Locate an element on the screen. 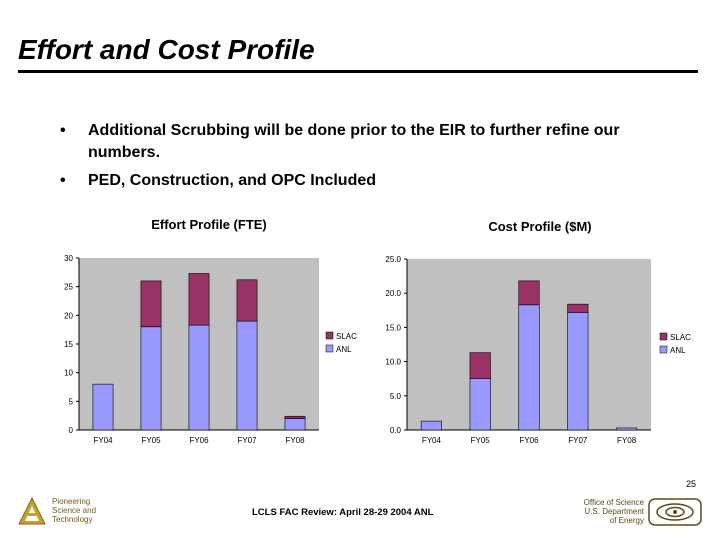 The height and width of the screenshot is (540, 720). cost-y-tick-label: 5.0 is located at coordinates (396, 396).